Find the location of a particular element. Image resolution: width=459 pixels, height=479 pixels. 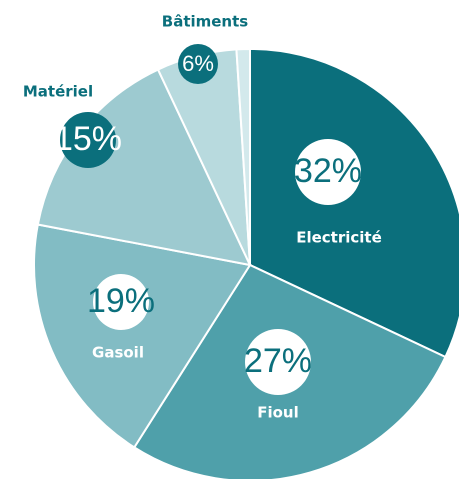

category-label: Electricité is located at coordinates (339, 238).